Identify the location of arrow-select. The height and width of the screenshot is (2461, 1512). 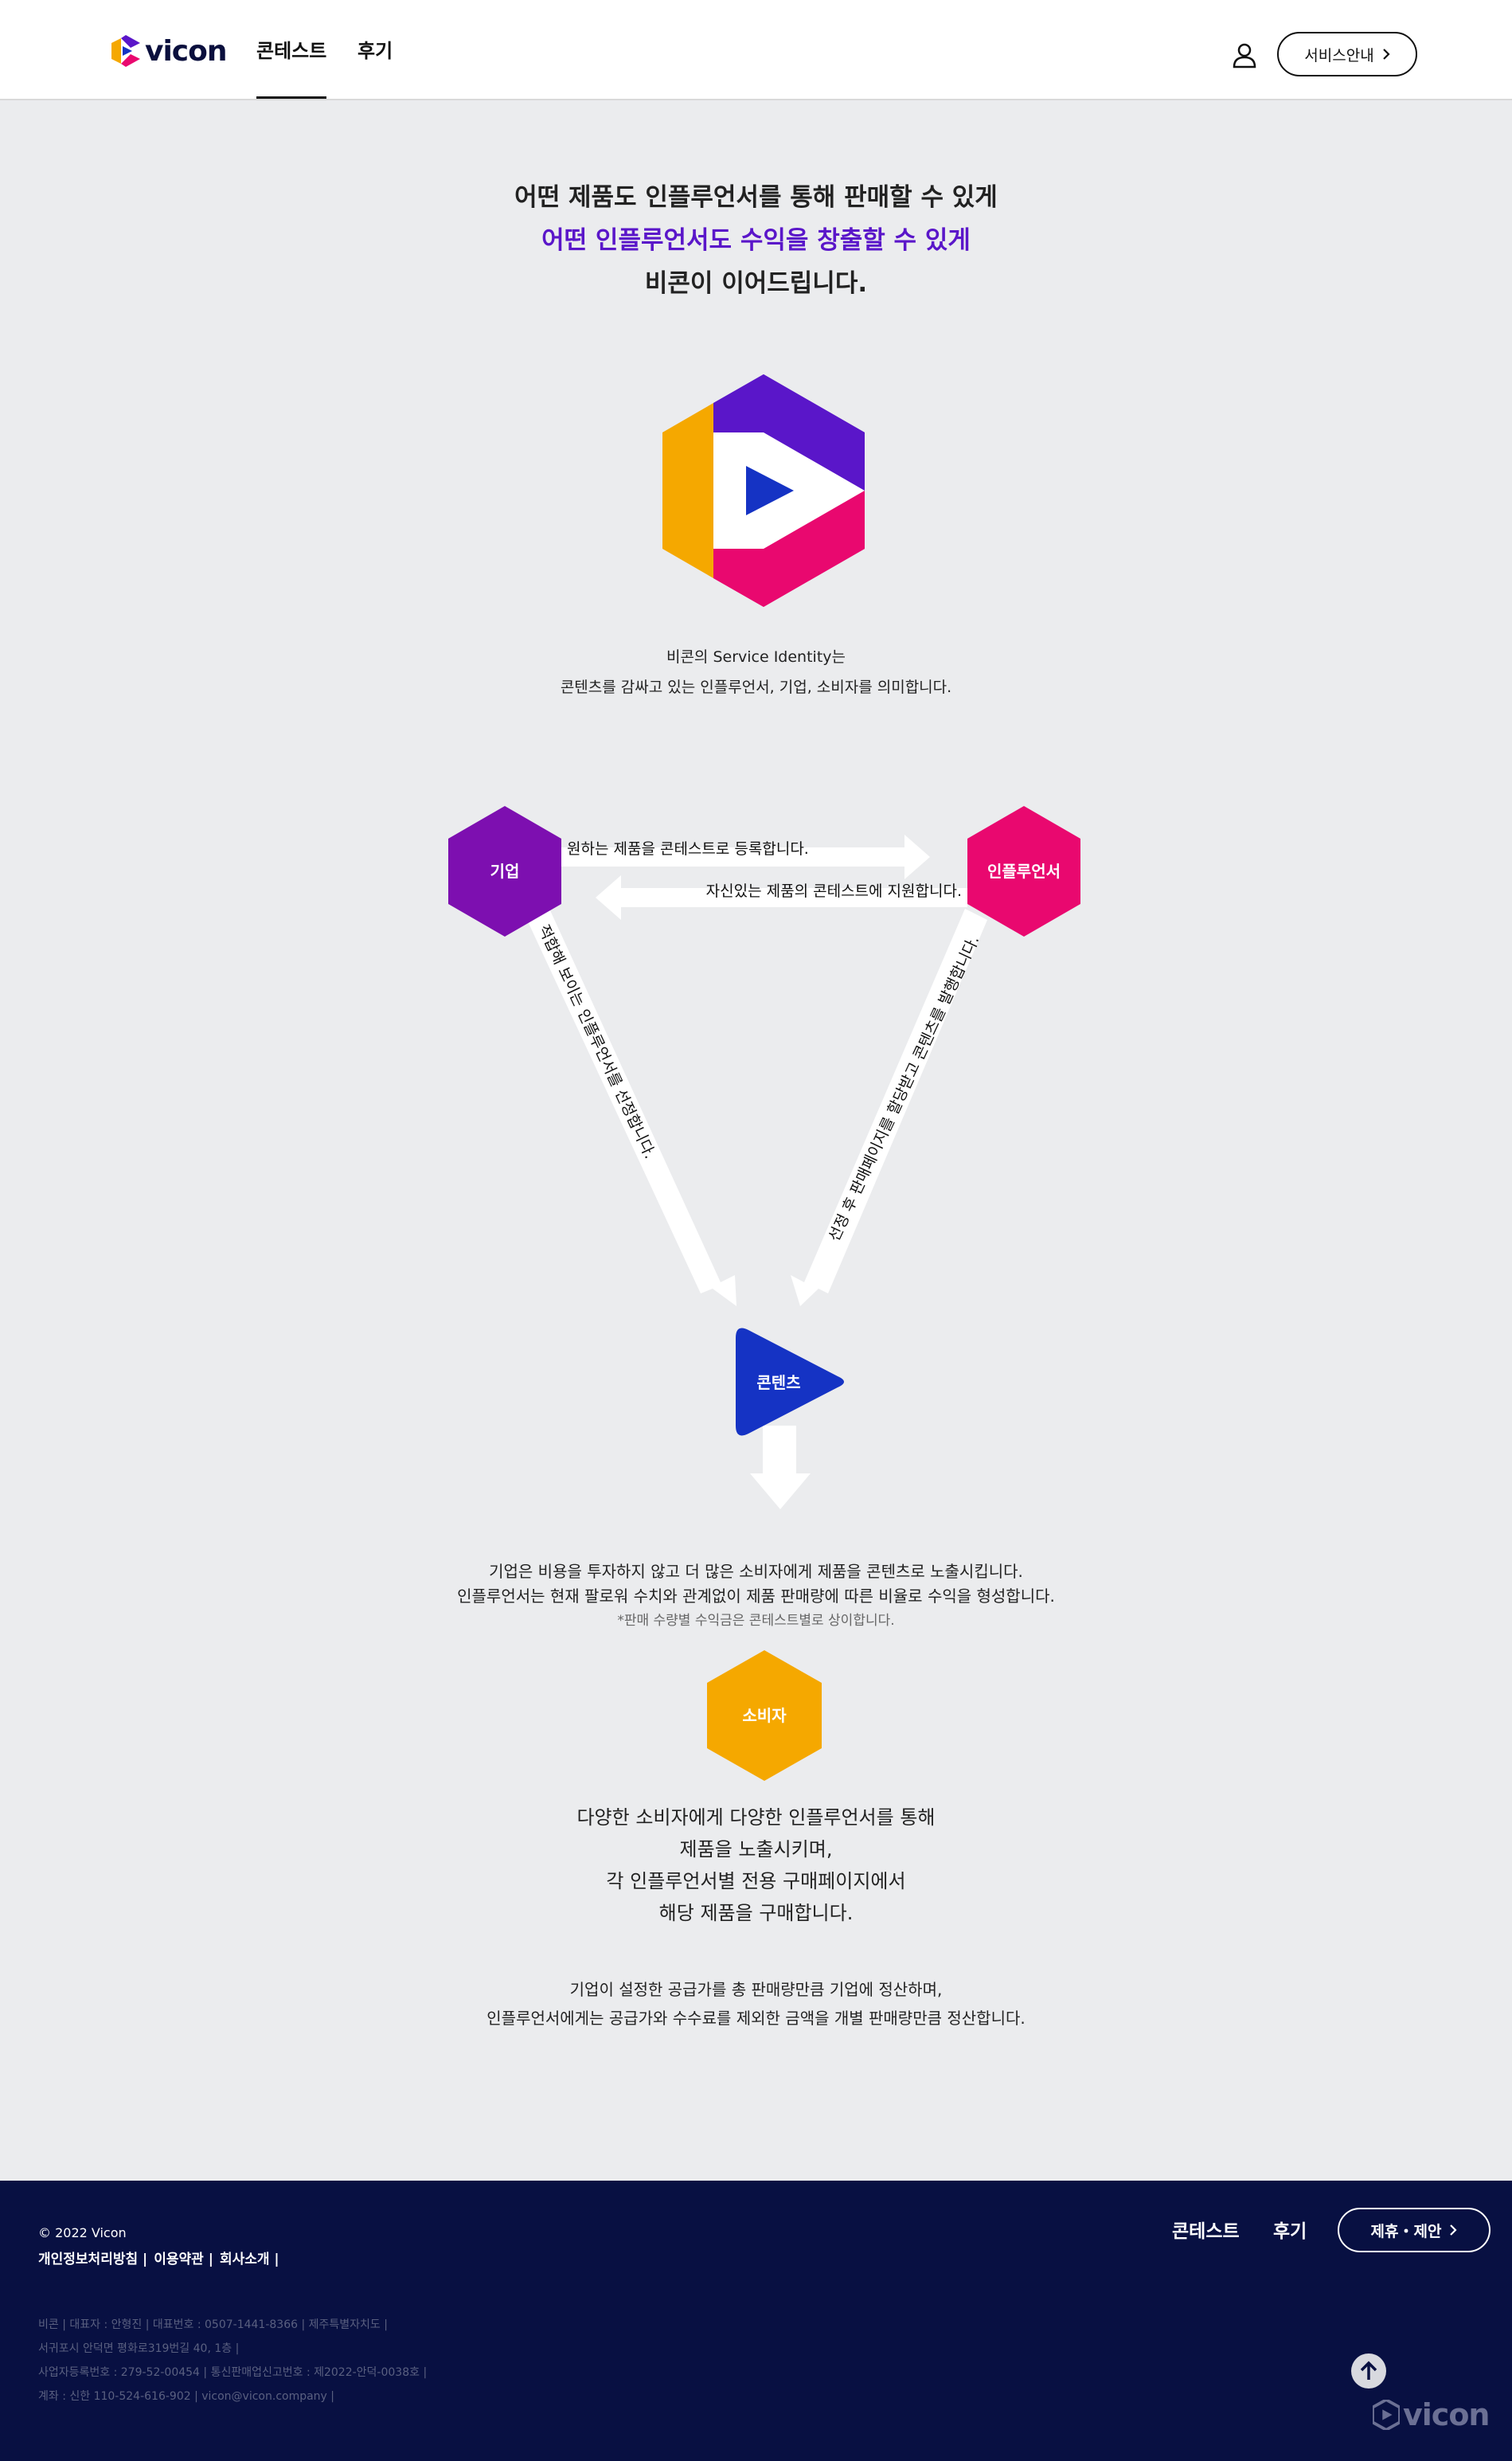
(631, 1108).